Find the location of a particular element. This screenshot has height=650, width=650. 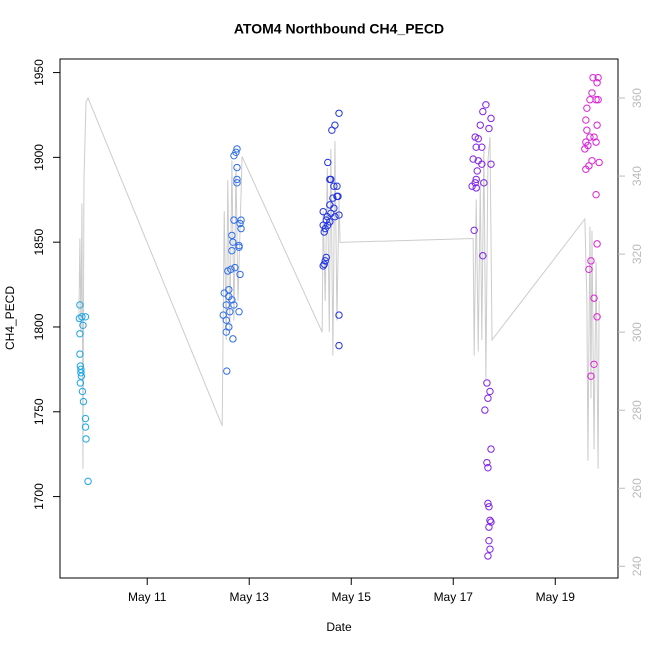

y2-tick-label: 320 is located at coordinates (637, 254).